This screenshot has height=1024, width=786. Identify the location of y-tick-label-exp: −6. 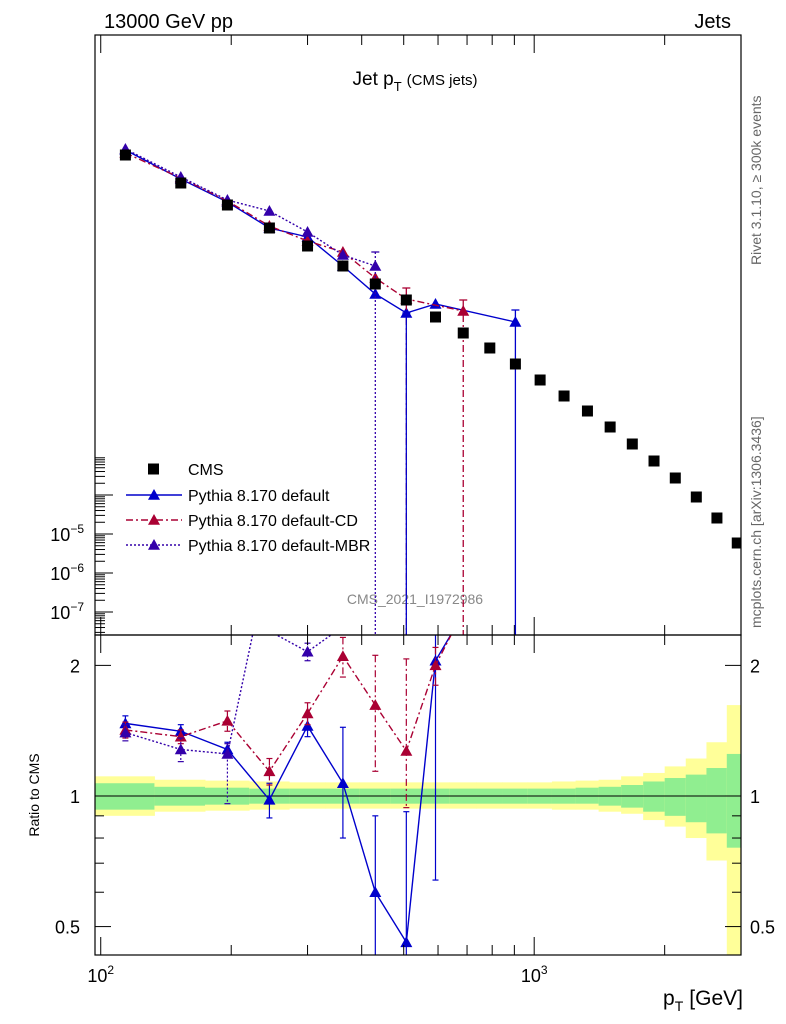
(77, 568).